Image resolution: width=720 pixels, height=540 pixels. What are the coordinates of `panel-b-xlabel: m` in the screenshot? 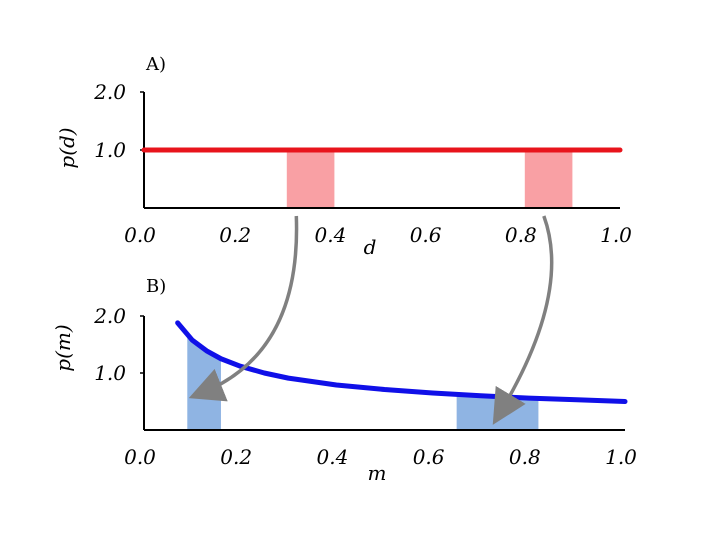 It's located at (377, 473).